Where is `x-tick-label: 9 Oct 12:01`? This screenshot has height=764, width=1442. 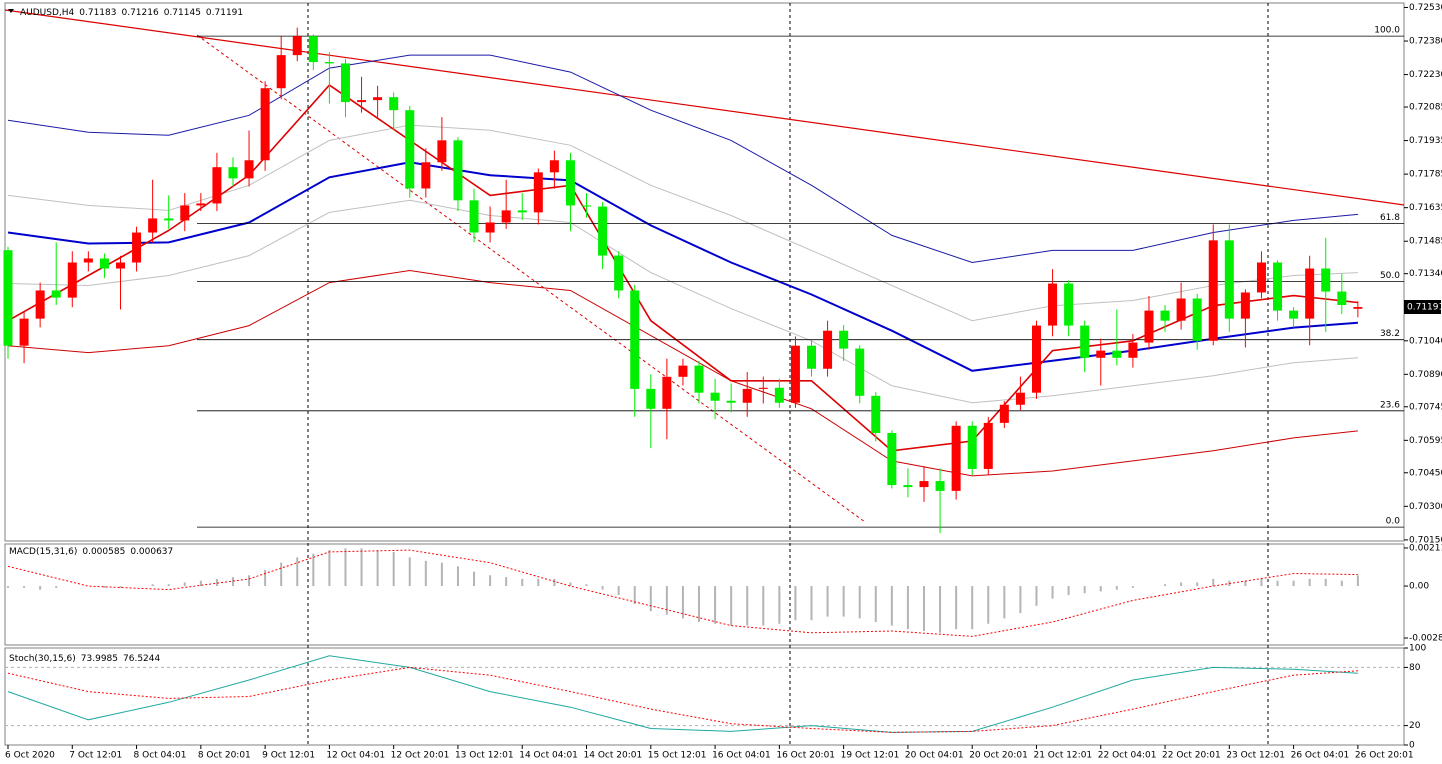
x-tick-label: 9 Oct 12:01 is located at coordinates (288, 756).